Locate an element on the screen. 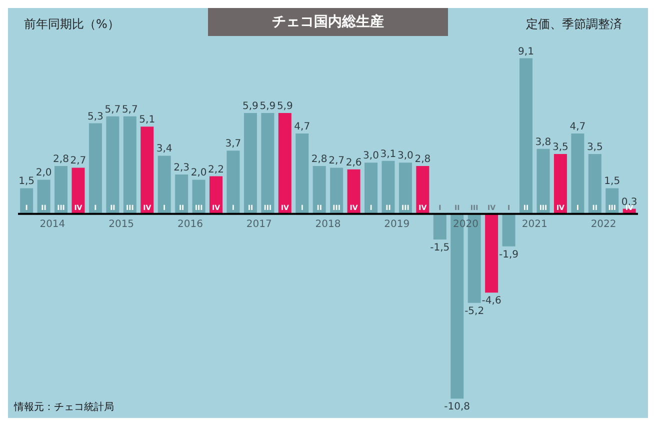 The width and height of the screenshot is (656, 426). annotation: 2016 is located at coordinates (190, 224).